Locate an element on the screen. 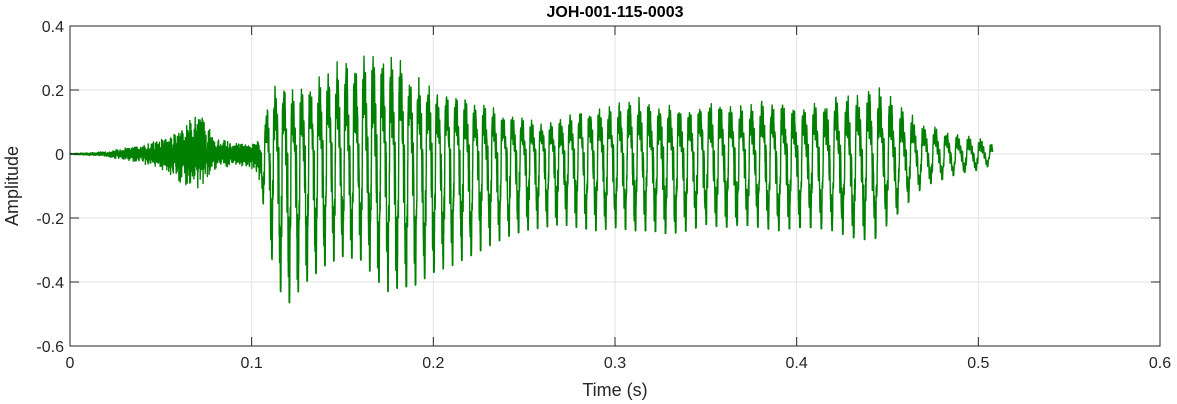  y-tick-label: -0.4 is located at coordinates (50, 283).